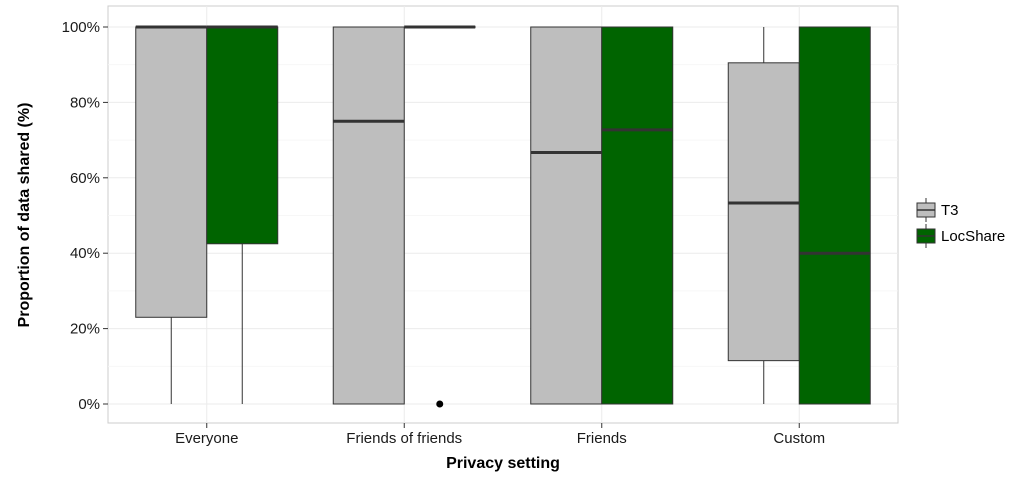 This screenshot has width=1021, height=477. Describe the element at coordinates (973, 236) in the screenshot. I see `legend-label: LocShare` at that location.